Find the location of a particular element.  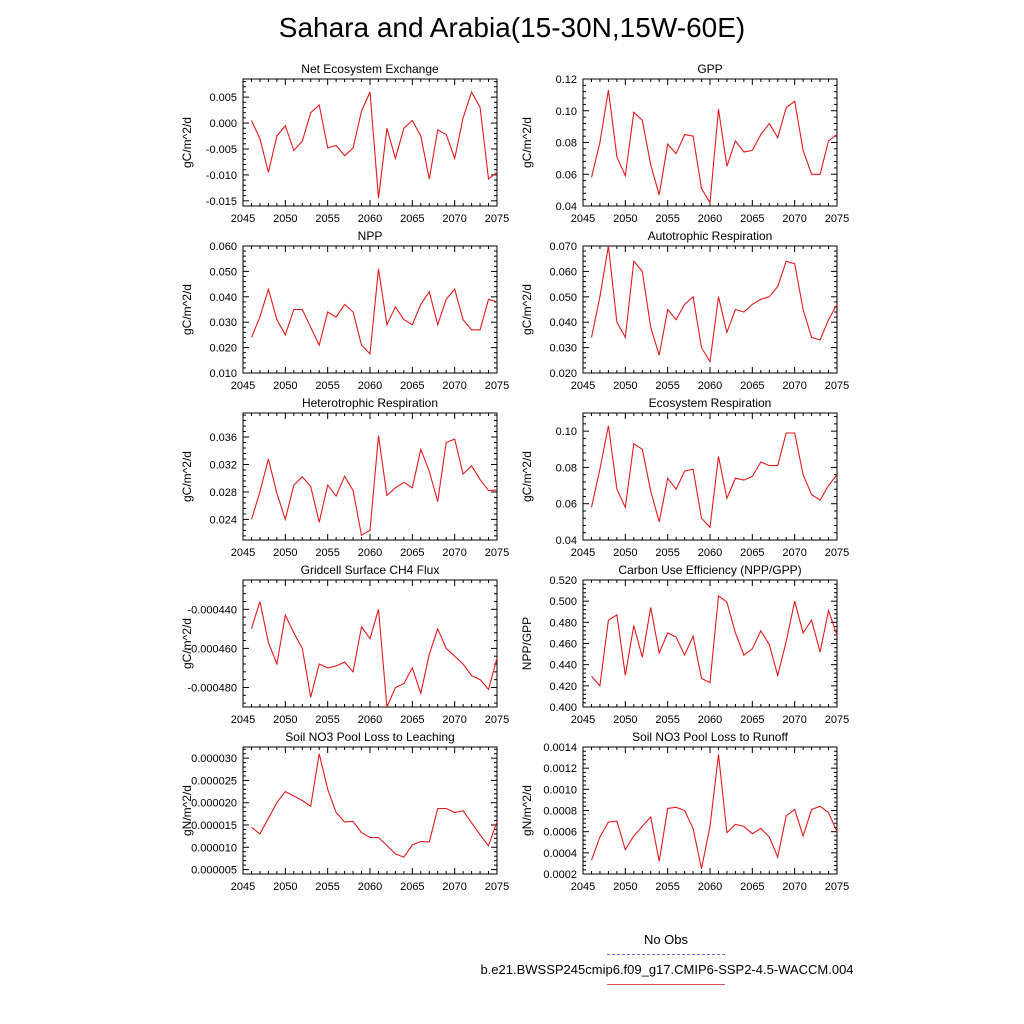

y-tick-label: 0.0004 is located at coordinates (560, 854).